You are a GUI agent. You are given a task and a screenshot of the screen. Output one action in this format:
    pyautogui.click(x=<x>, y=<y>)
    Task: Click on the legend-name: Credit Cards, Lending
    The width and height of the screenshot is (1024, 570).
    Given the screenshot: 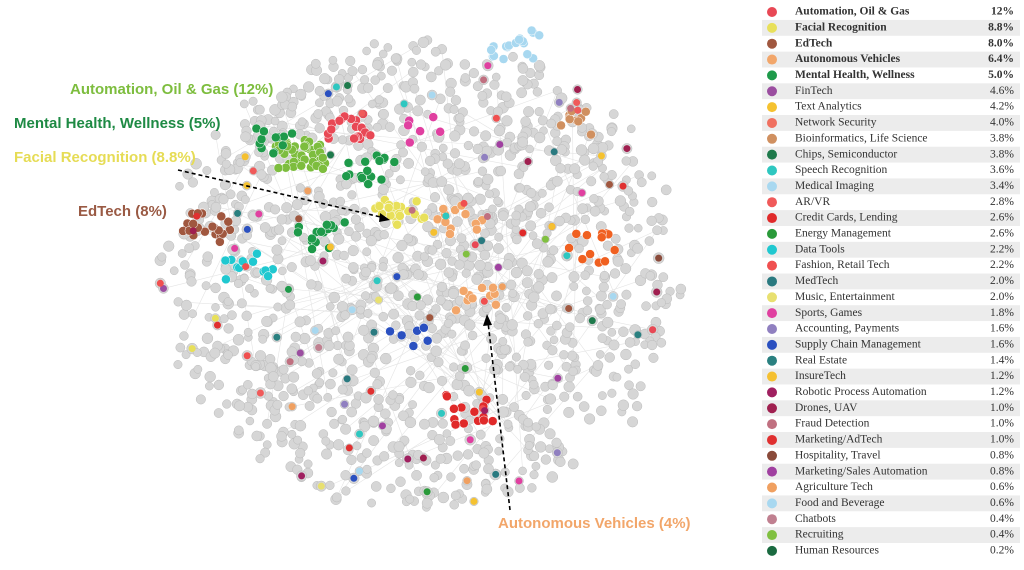 What is the action you would take?
    pyautogui.click(x=846, y=218)
    